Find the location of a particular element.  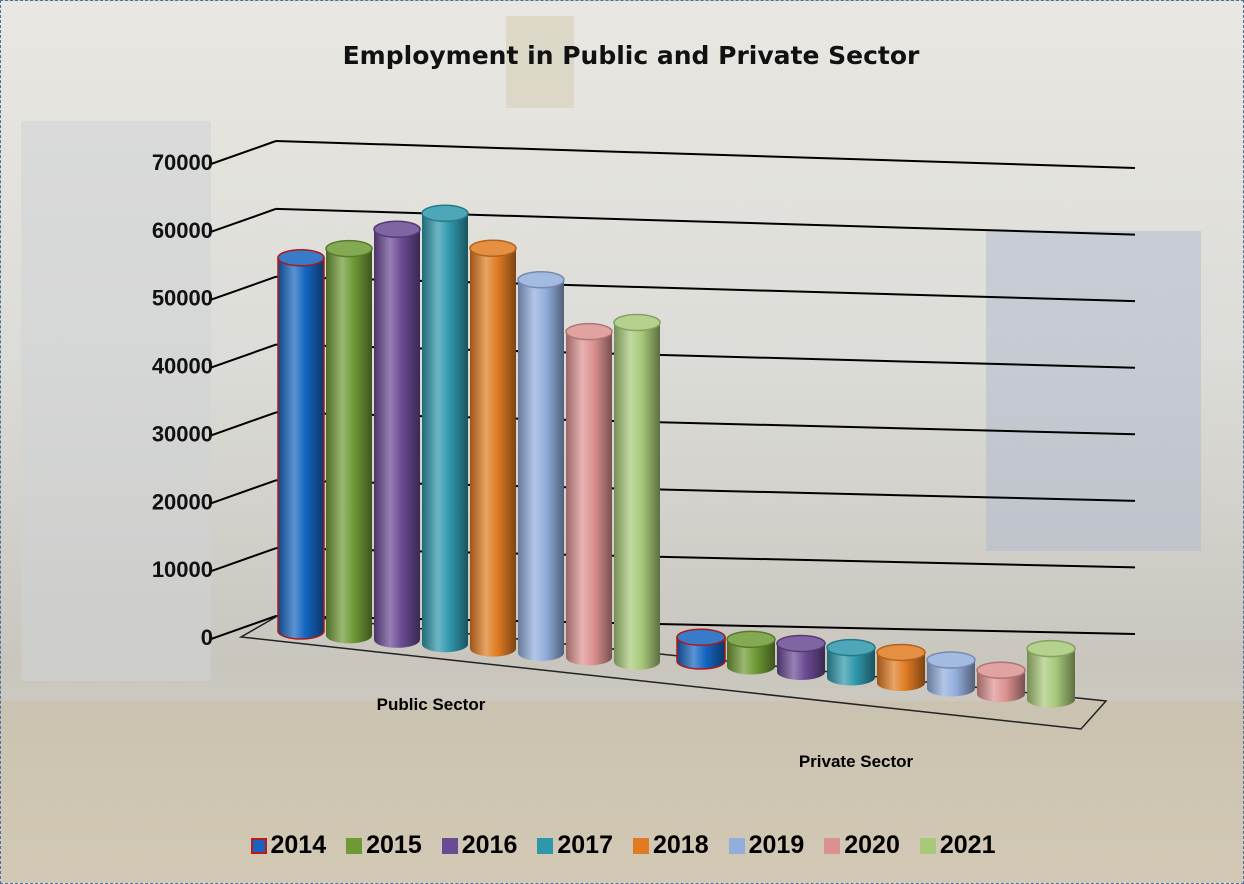

legend-item-2021: 2021 is located at coordinates (957, 845).